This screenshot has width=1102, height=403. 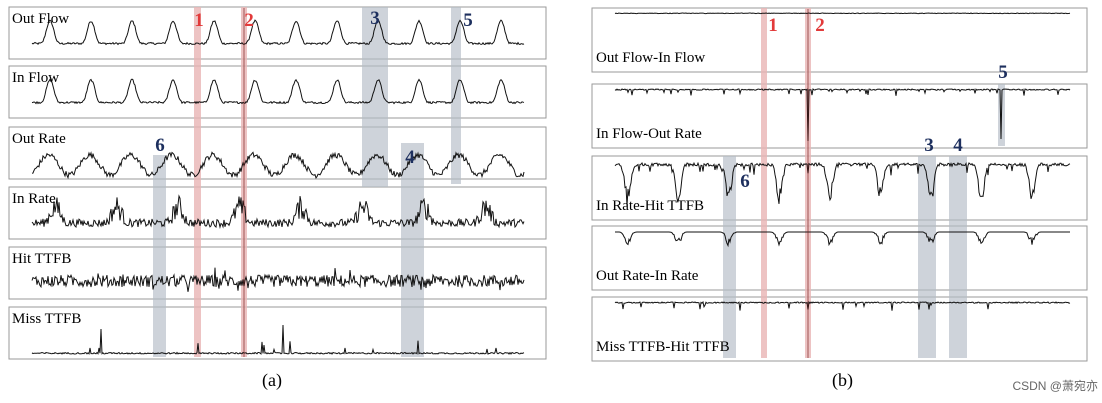 What do you see at coordinates (272, 380) in the screenshot?
I see `caption-a: (a)` at bounding box center [272, 380].